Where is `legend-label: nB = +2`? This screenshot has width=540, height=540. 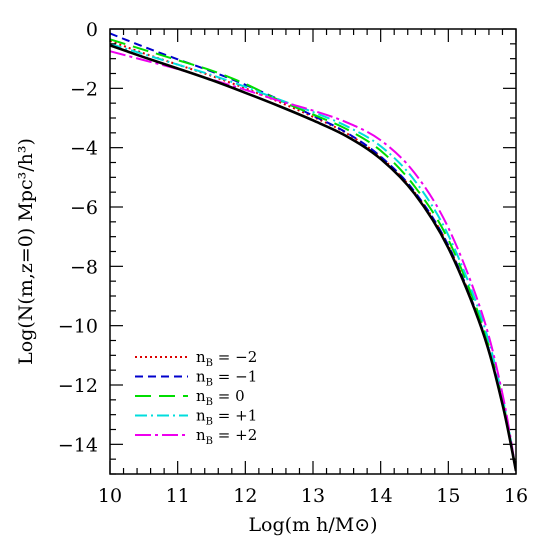 legend-label: nB = +2 is located at coordinates (226, 436).